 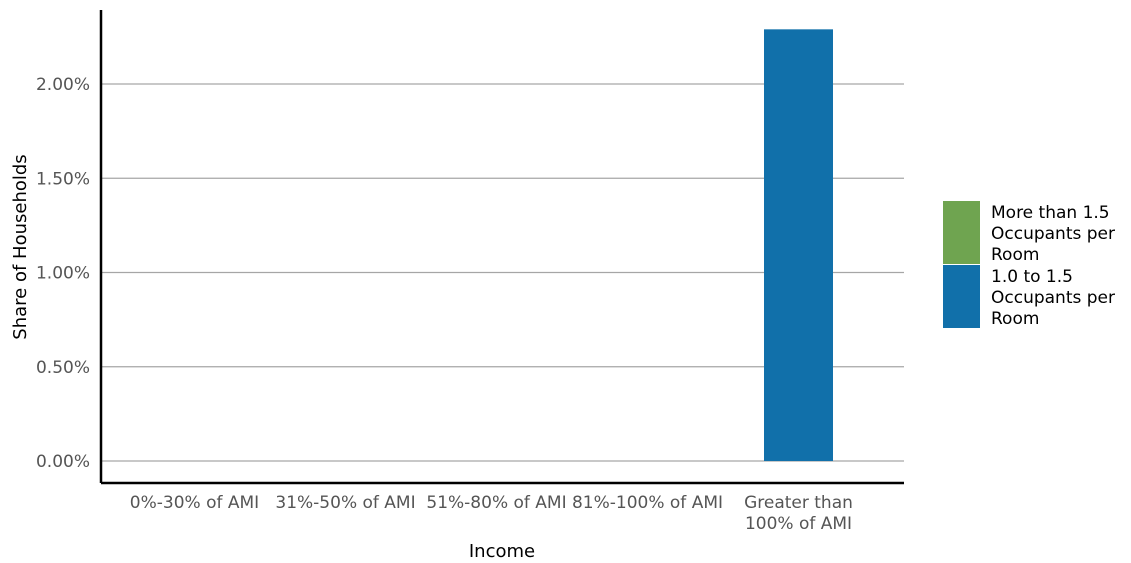 I want to click on y-tick-labels: 0.00% 0.50% 1.00% 1.50% 2.00%, so click(x=63, y=273).